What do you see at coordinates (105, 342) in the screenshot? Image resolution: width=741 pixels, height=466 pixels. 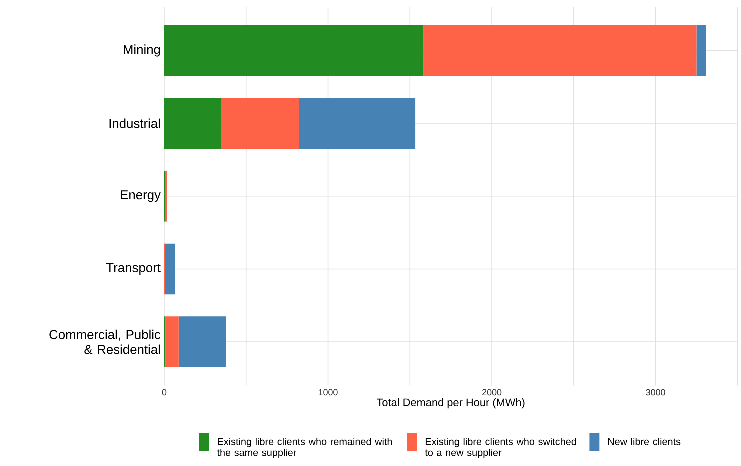 I see `y-tick-label: Commercial, Public & Residential` at bounding box center [105, 342].